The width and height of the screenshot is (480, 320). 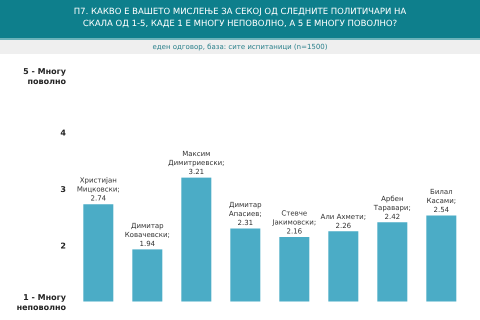 What do you see at coordinates (63, 189) in the screenshot?
I see `y-tick-label: 3` at bounding box center [63, 189].